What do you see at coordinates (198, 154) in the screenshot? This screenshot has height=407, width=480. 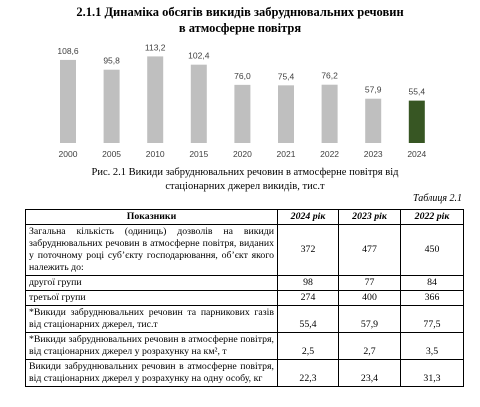 I see `x-tick-label: 2015` at bounding box center [198, 154].